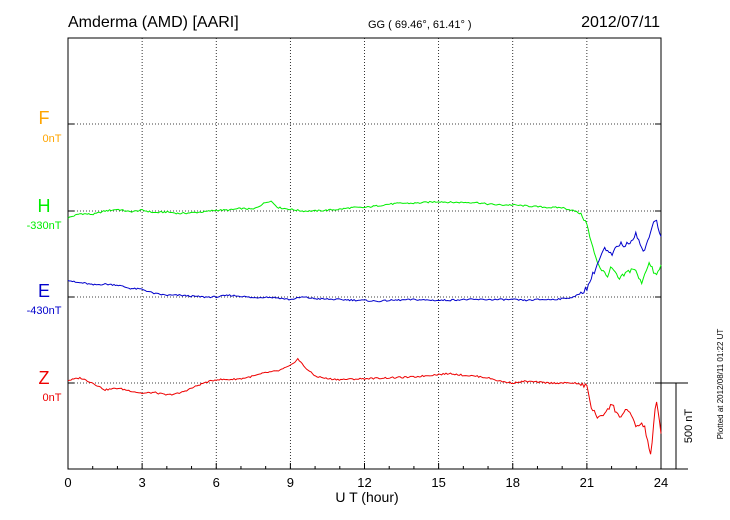  Describe the element at coordinates (67, 482) in the screenshot. I see `x-tick-label: 0` at that location.